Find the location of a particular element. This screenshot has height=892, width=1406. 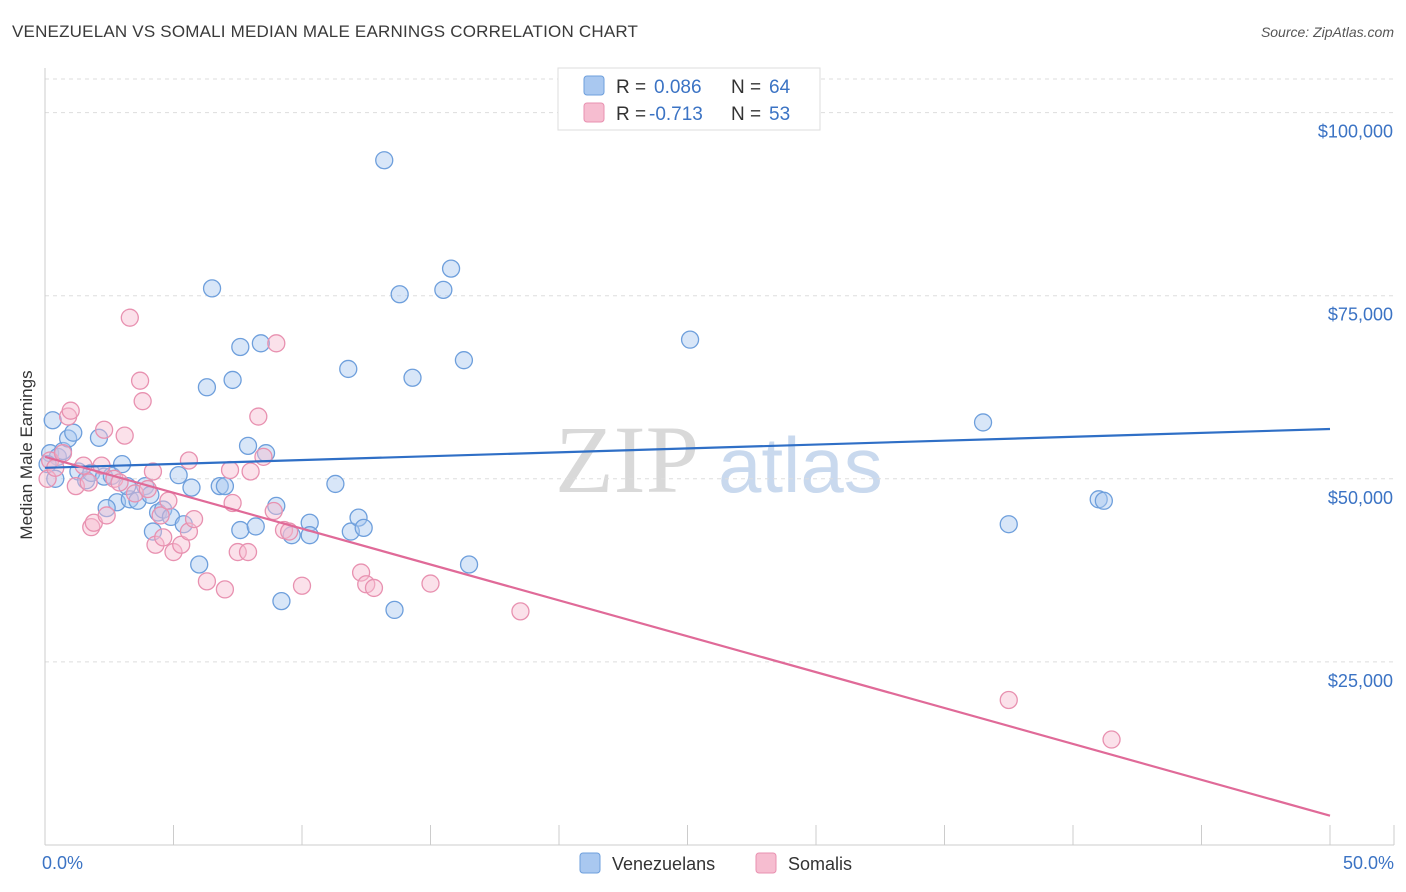

venezuelans-legend-swatch is located at coordinates (590, 863).